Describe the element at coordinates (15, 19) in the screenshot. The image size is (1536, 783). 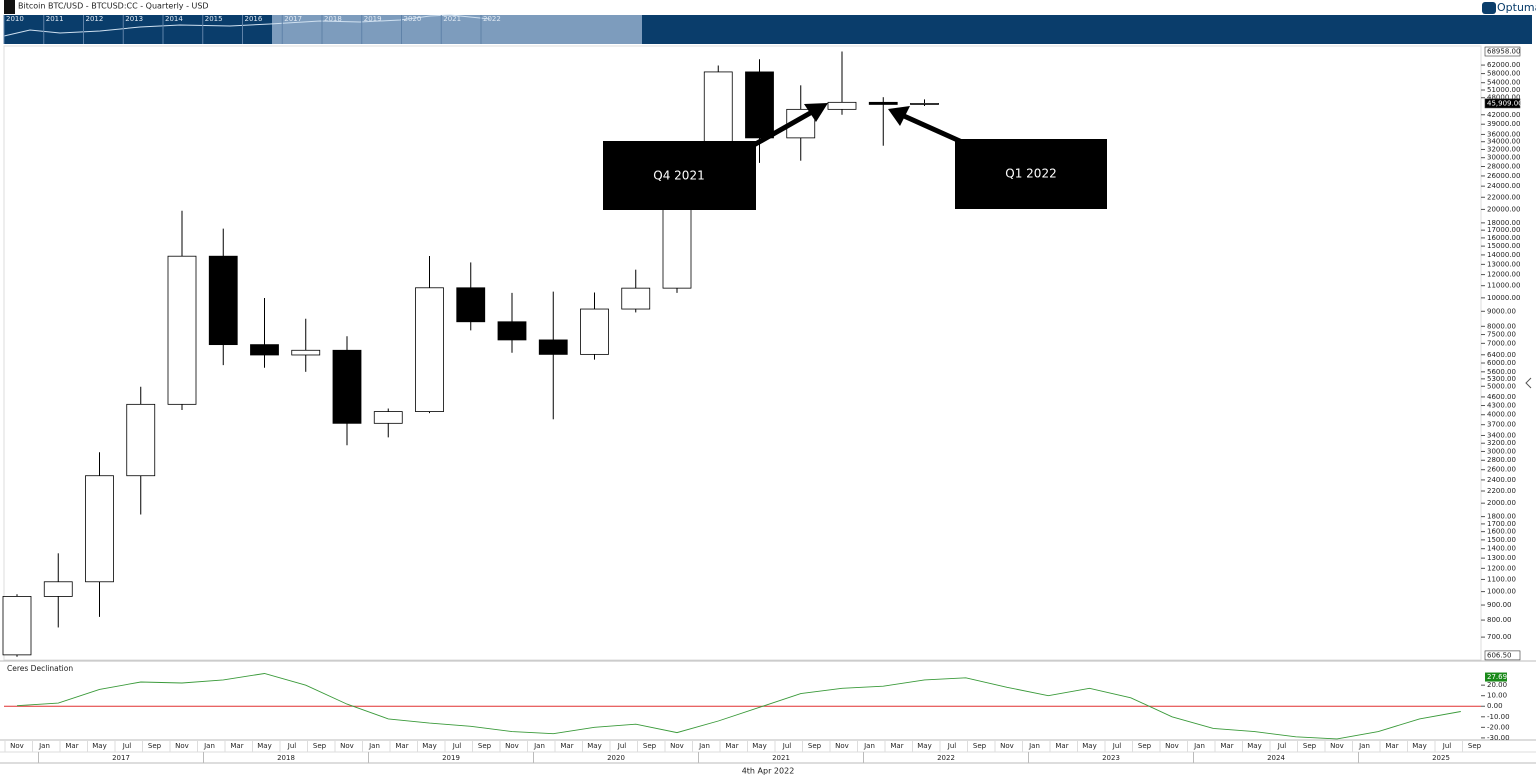
I see `navigator-year: 2010` at that location.